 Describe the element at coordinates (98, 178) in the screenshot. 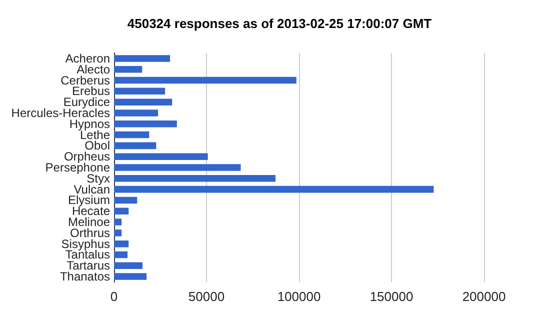

I see `y-tick-label: Styx` at that location.